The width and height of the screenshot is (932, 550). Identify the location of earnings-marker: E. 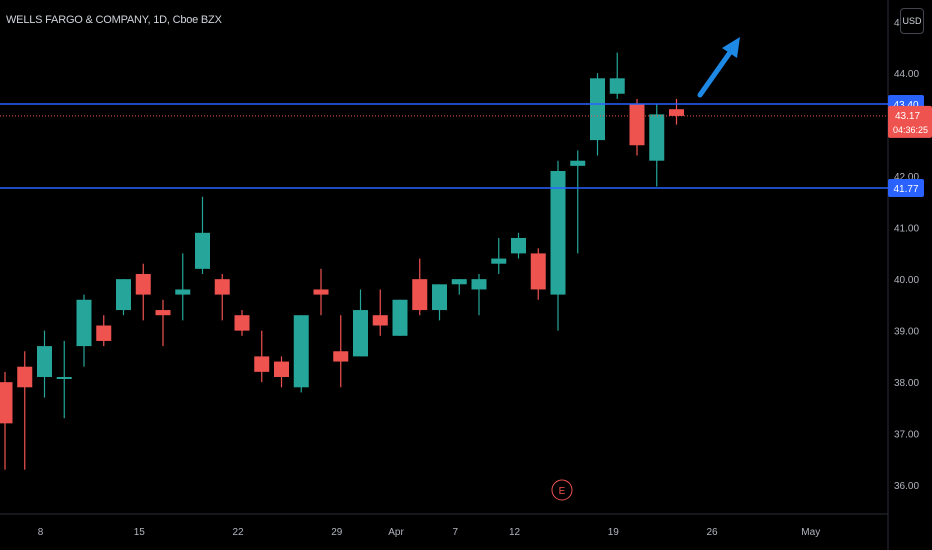
(562, 490).